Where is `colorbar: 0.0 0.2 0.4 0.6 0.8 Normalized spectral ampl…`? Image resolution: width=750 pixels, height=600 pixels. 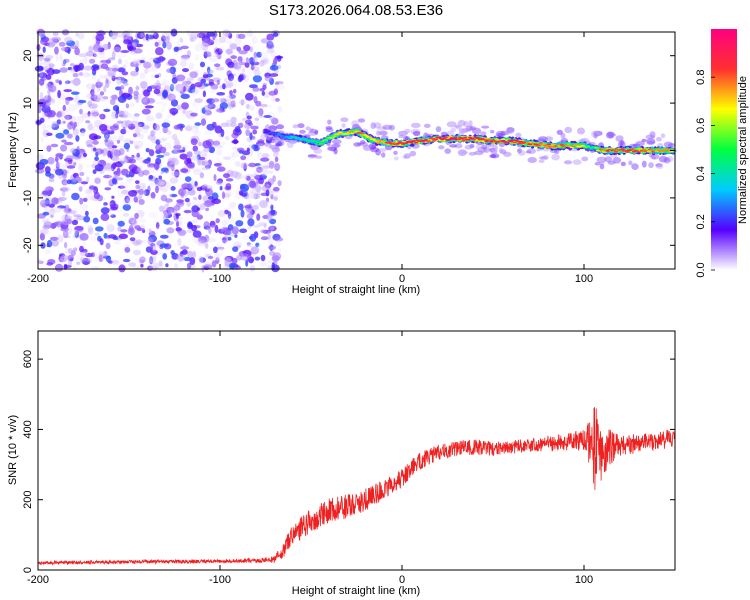
colorbar: 0.0 0.2 0.4 0.6 0.8 Normalized spectral ampl… is located at coordinates (722, 153).